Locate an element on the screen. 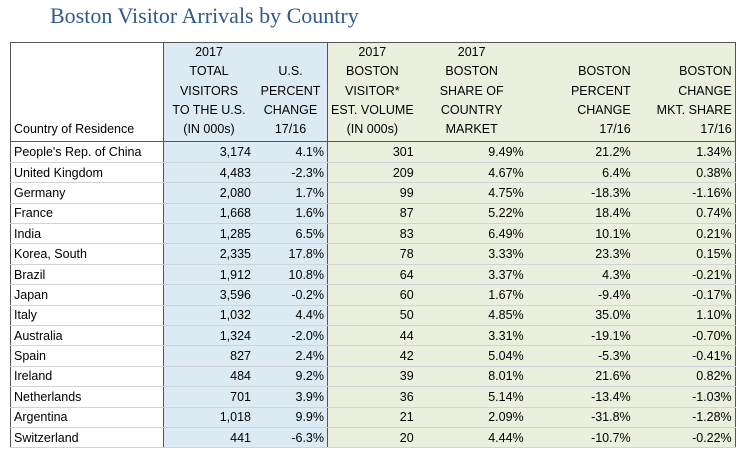 This screenshot has height=454, width=750. header-line: MKT. SHARE is located at coordinates (694, 109).